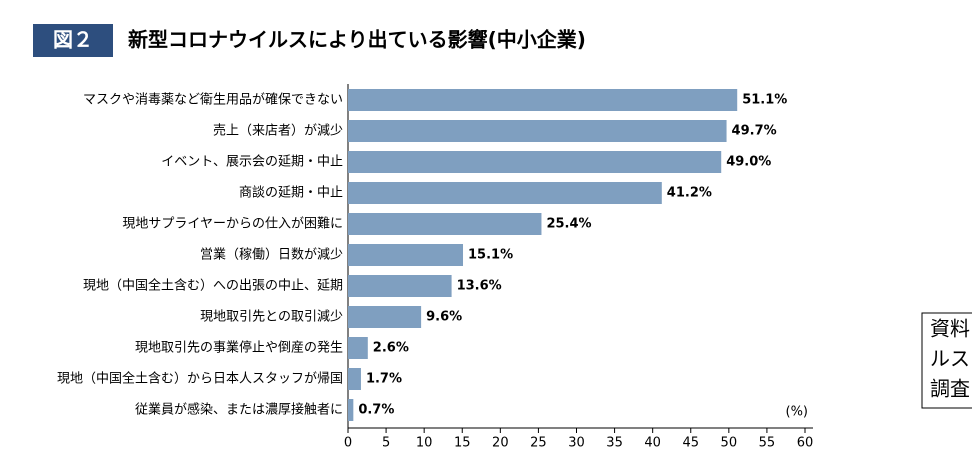 This screenshot has width=972, height=464. I want to click on y-tick-label: 現地取引先との取引減少, so click(271, 317).